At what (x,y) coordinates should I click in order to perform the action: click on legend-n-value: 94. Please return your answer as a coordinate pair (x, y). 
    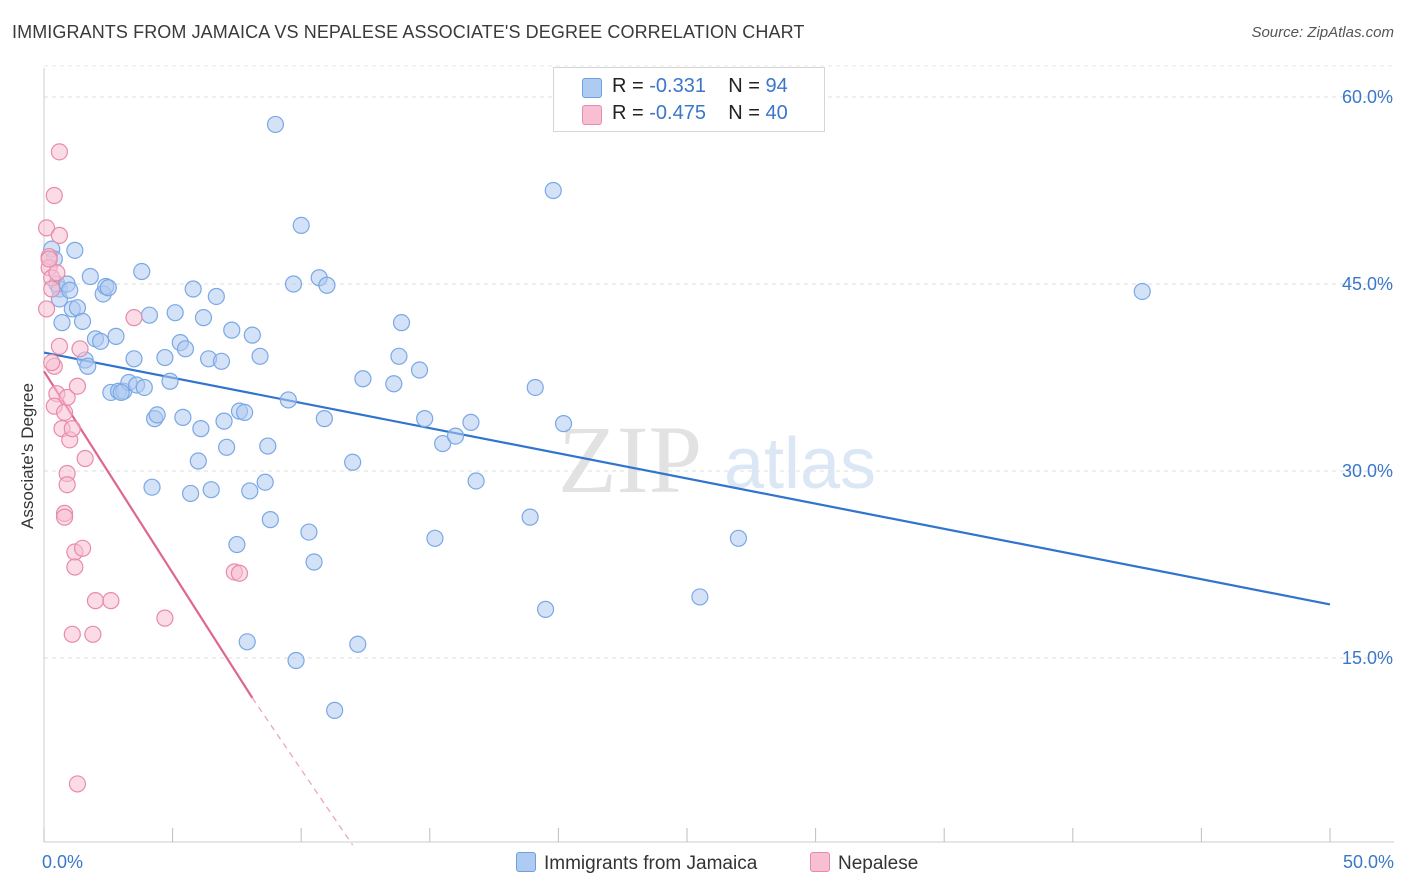
    Looking at the image, I should click on (776, 86).